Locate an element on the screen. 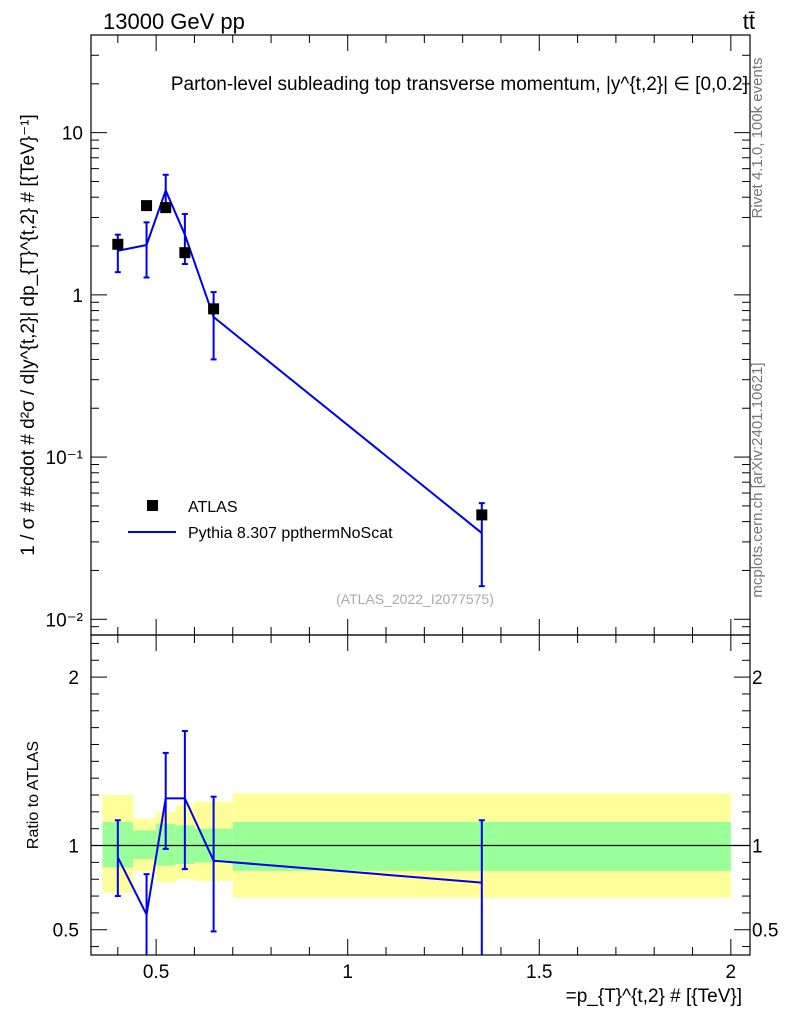 This screenshot has width=786, height=1024. ratio-inner-band is located at coordinates (145, 844).